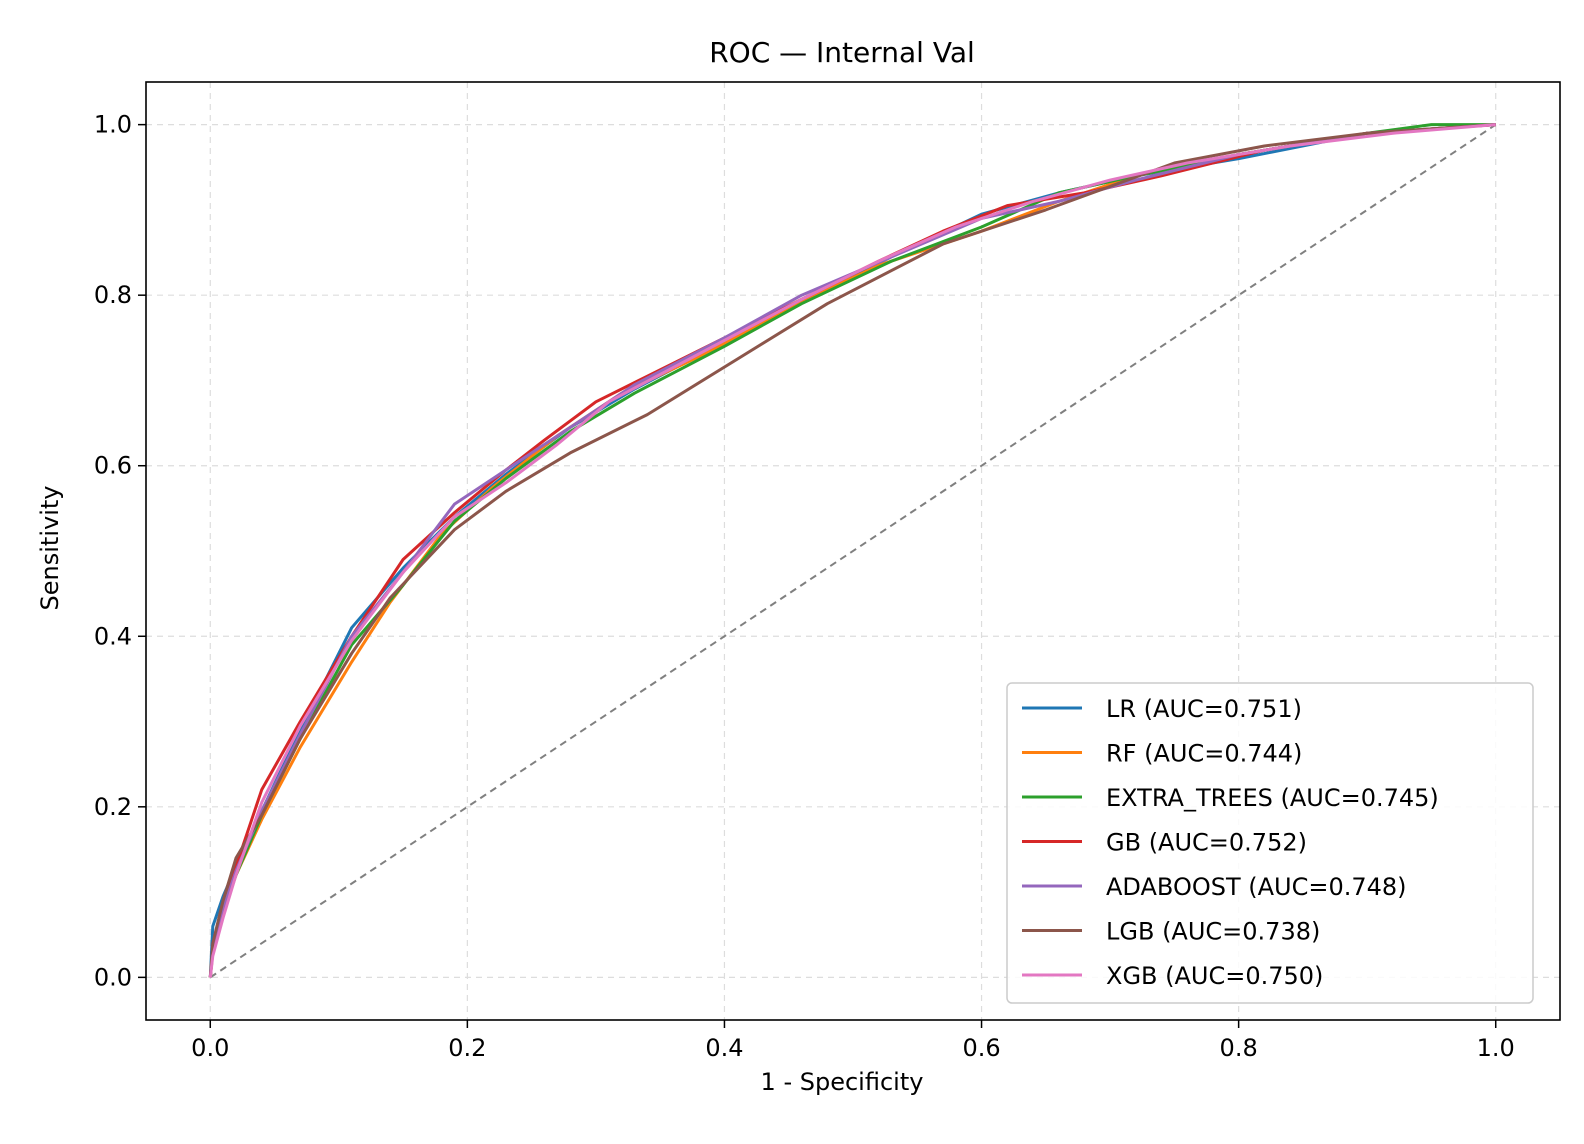 This screenshot has height=1144, width=1584. Describe the element at coordinates (113, 636) in the screenshot. I see `y-tick-label: 0.4` at that location.